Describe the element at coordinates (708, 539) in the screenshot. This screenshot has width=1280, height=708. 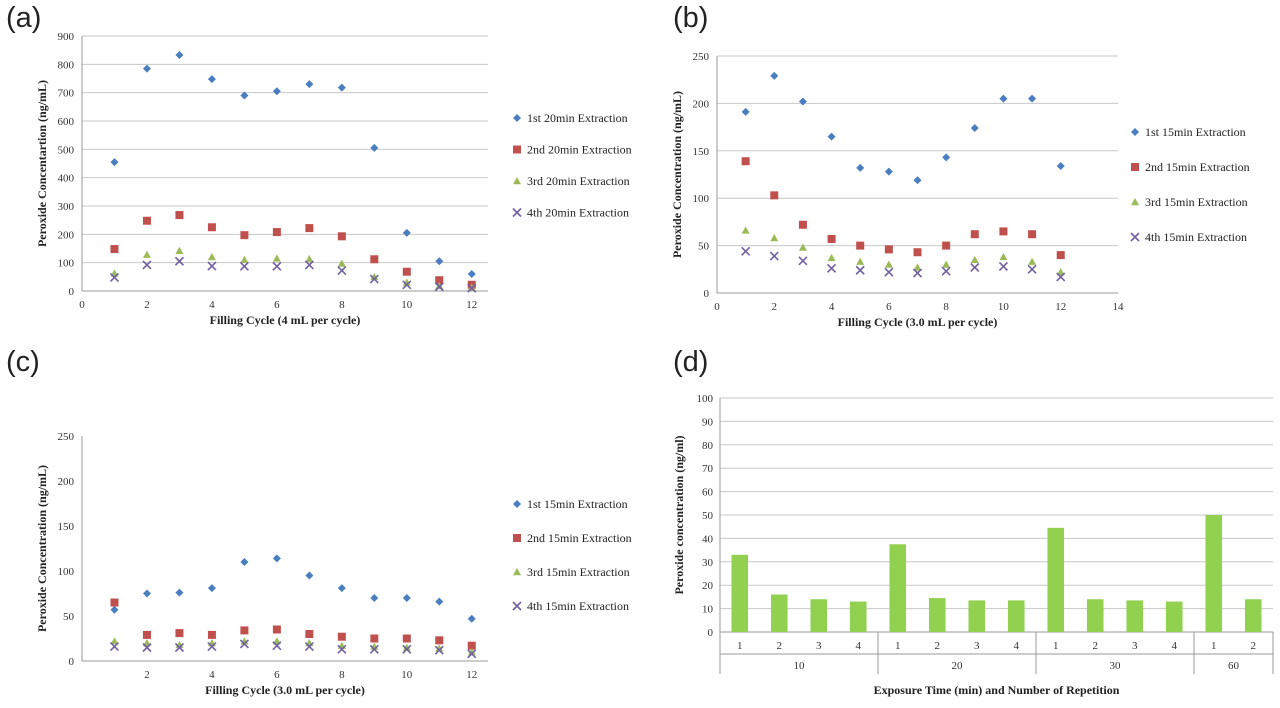
I see `y-tick-label: 40` at that location.